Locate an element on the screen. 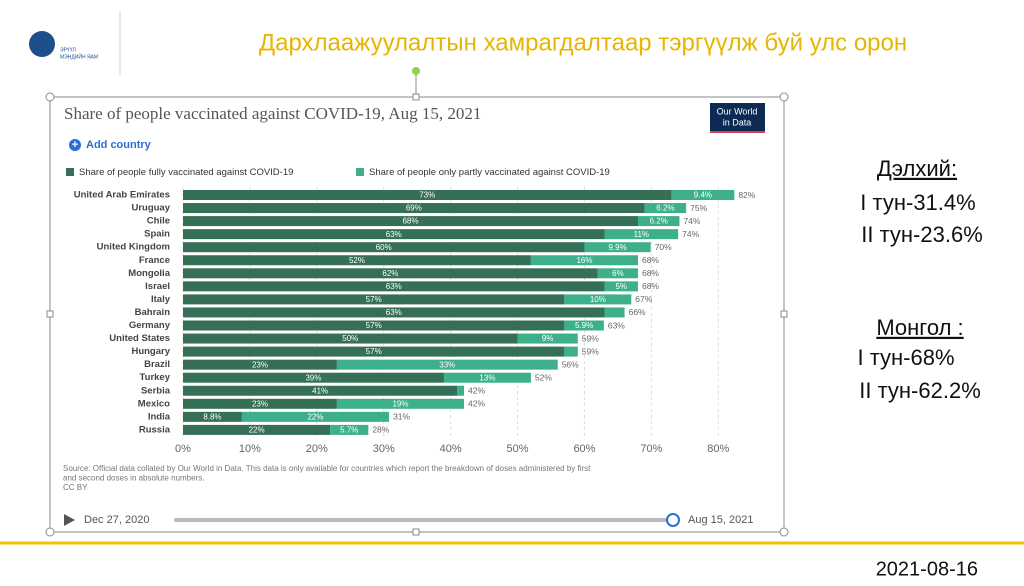  x-tick-label: 40% is located at coordinates (451, 449).